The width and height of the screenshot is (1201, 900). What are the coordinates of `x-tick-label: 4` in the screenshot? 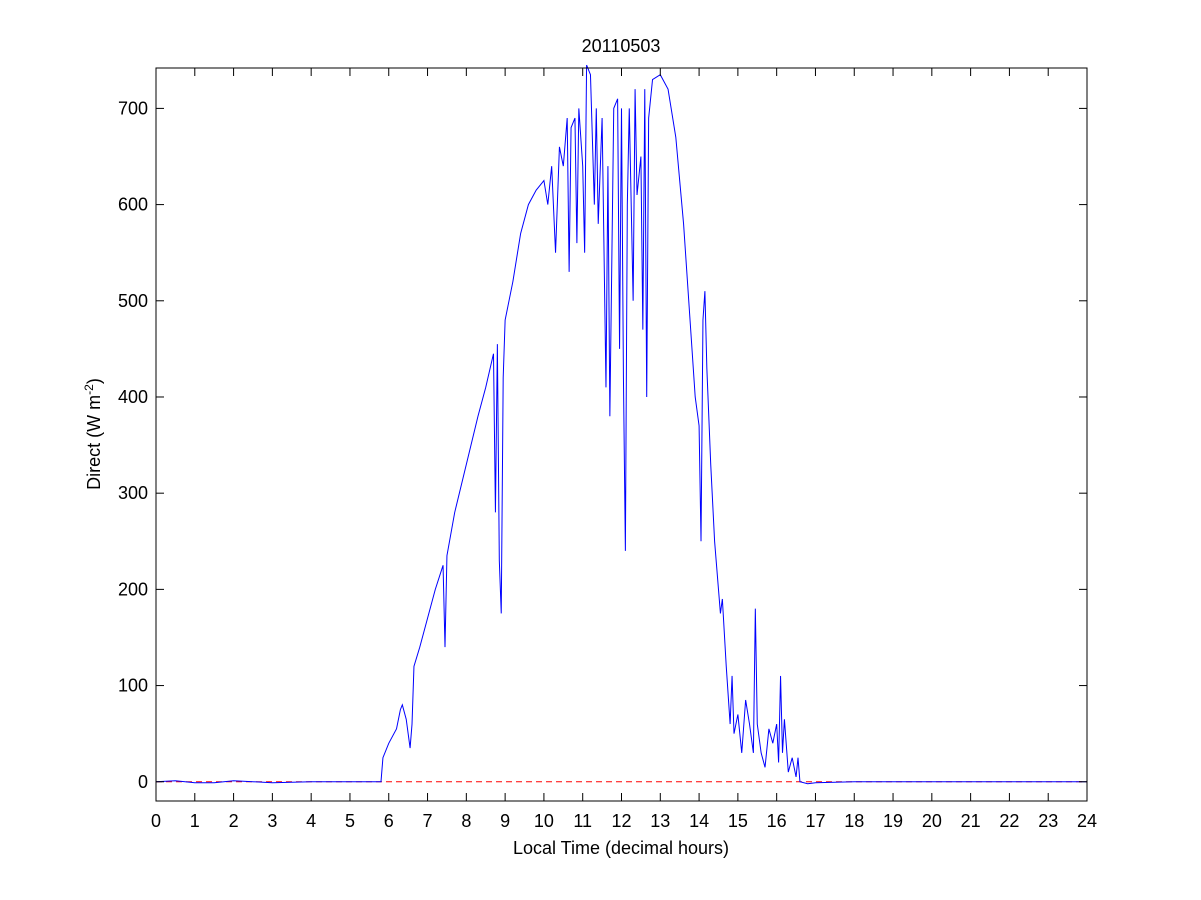 It's located at (311, 821).